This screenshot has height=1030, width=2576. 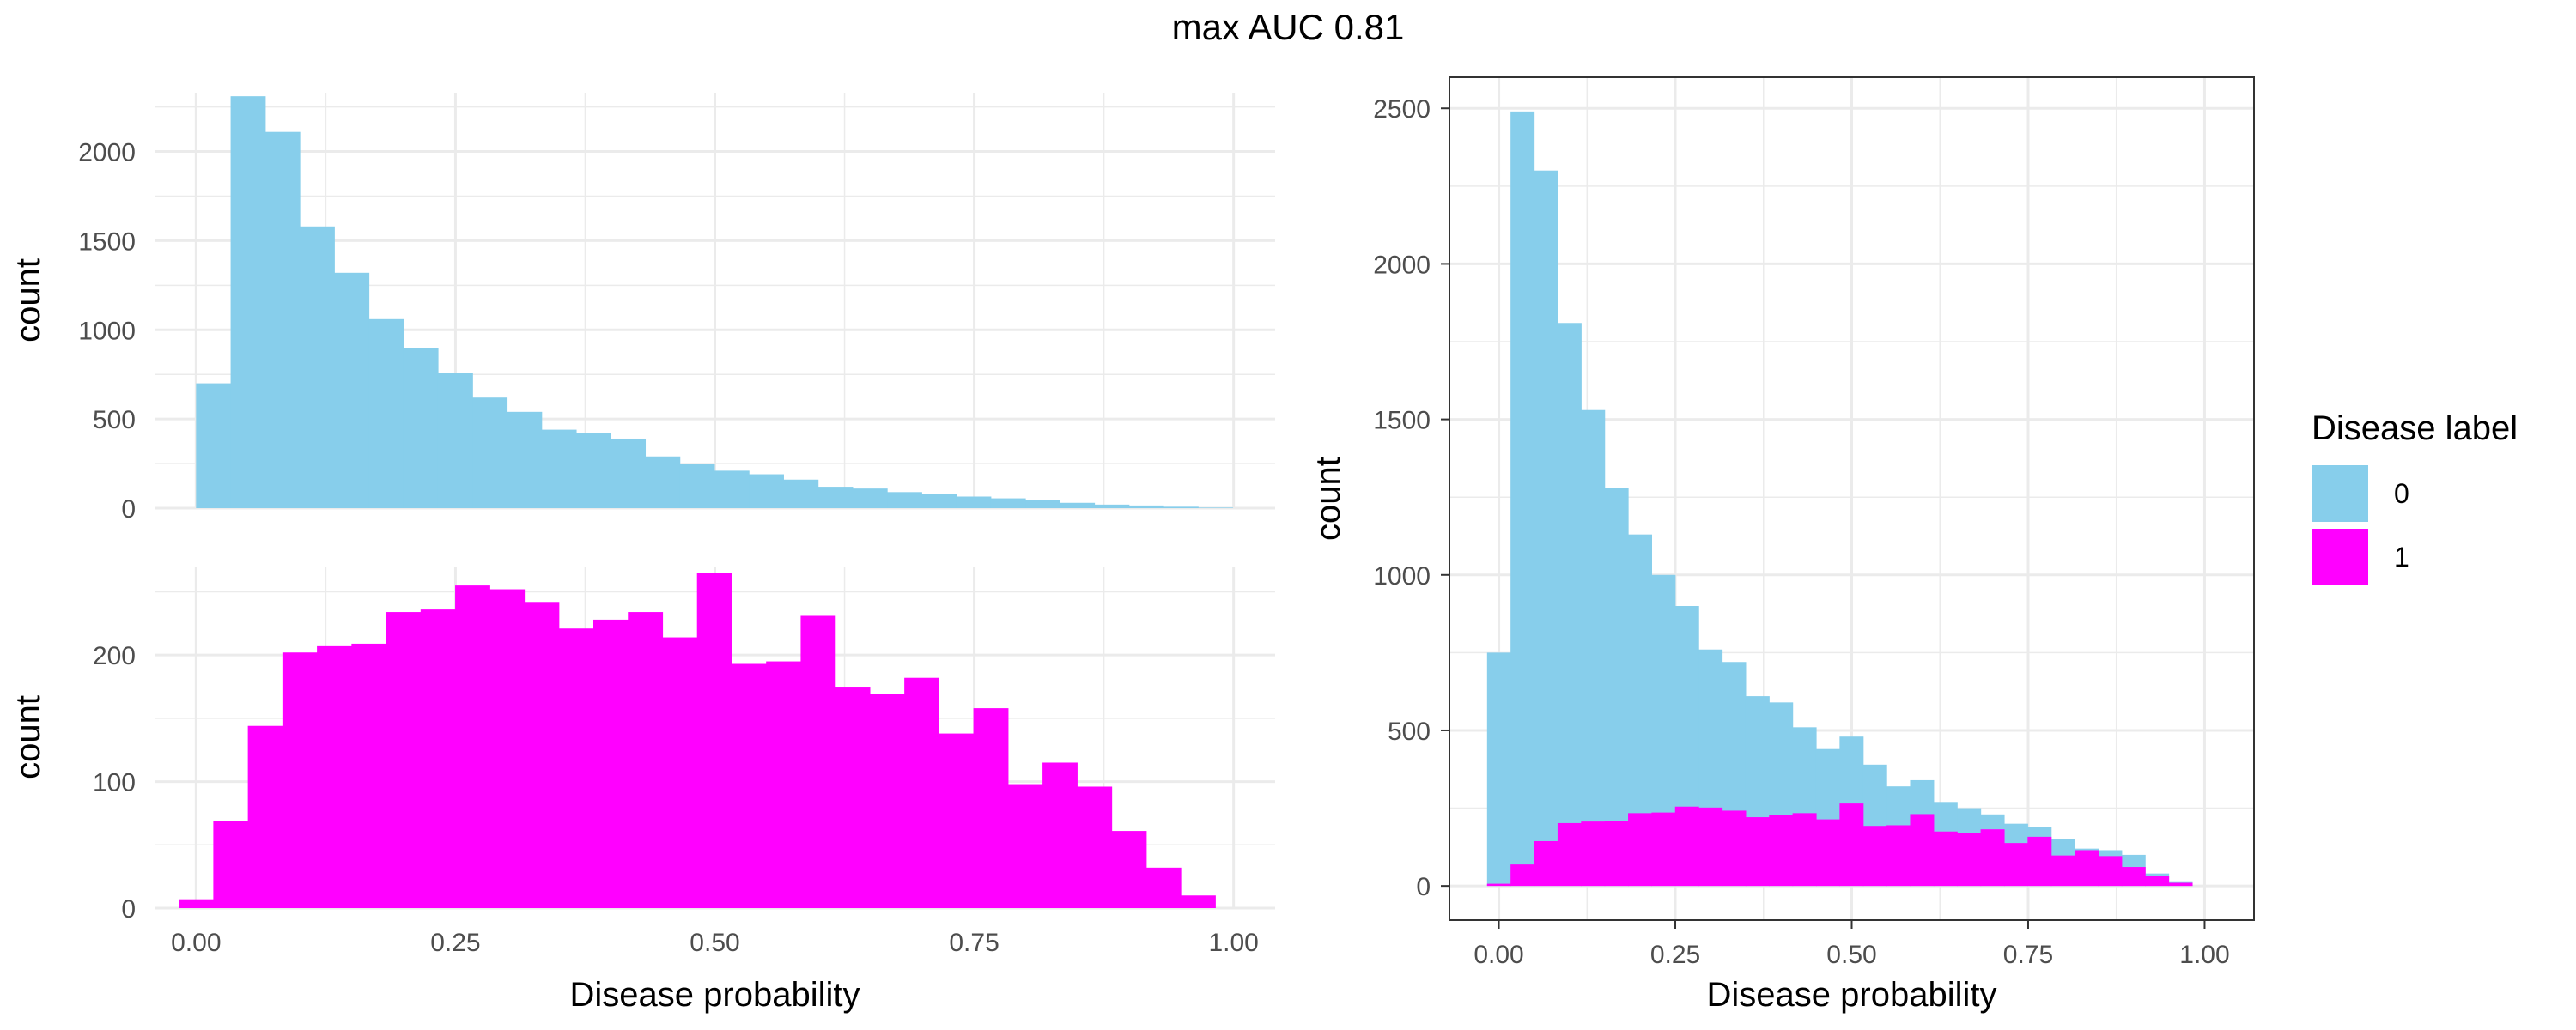 What do you see at coordinates (2204, 955) in the screenshot?
I see `x-tick-label: 1.00` at bounding box center [2204, 955].